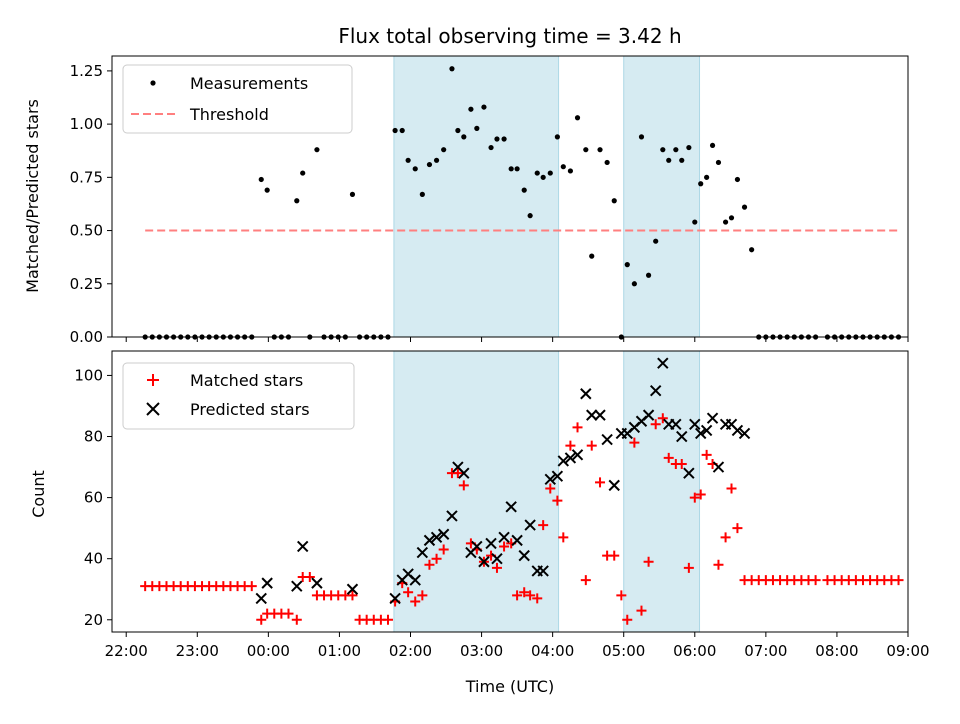  Describe the element at coordinates (237, 99) in the screenshot. I see `legend-ratio: Measurements Threshold` at that location.